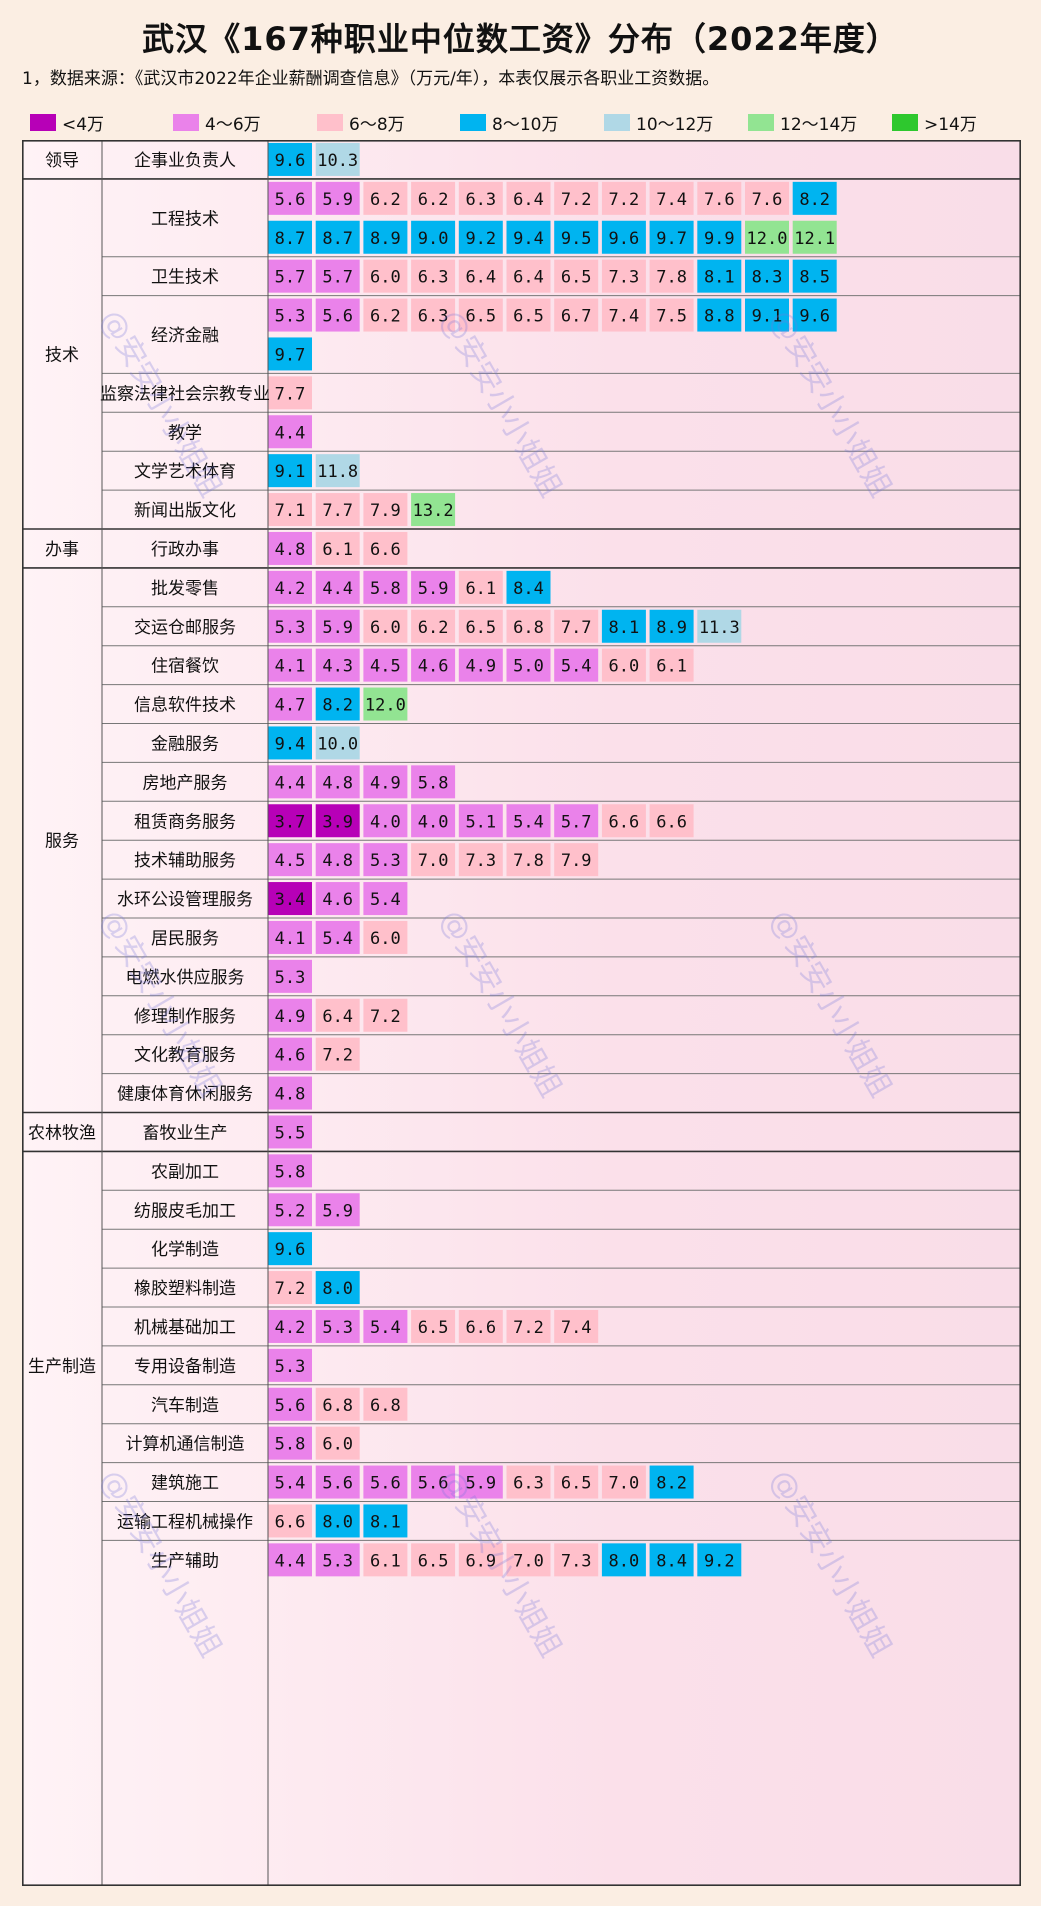 This screenshot has width=1041, height=1906. What do you see at coordinates (576, 1484) in the screenshot?
I see `value-label: 6.5` at bounding box center [576, 1484].